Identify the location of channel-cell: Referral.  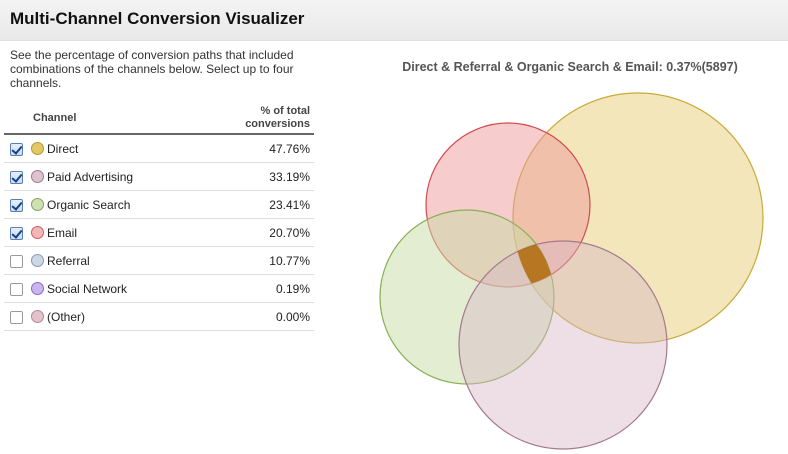
(114, 260).